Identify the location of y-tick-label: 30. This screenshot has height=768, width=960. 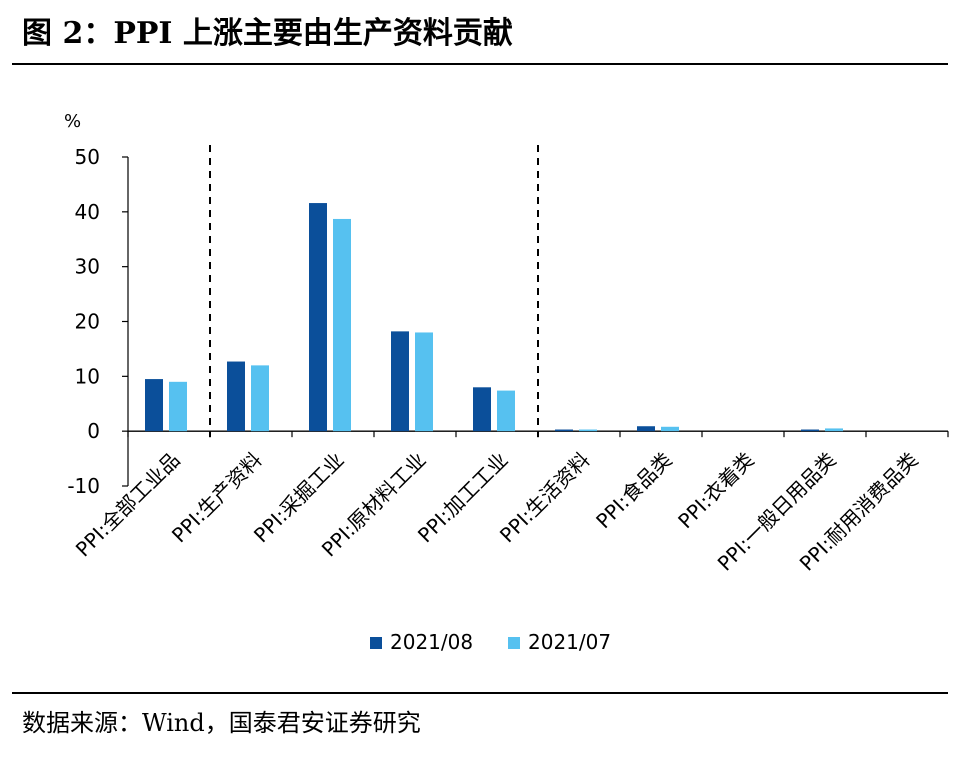
(87, 267).